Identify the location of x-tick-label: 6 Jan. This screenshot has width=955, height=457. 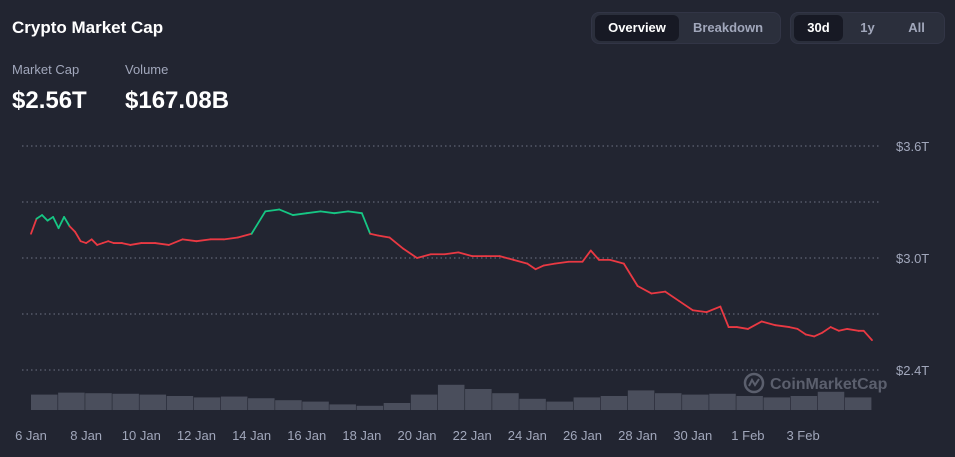
(31, 435).